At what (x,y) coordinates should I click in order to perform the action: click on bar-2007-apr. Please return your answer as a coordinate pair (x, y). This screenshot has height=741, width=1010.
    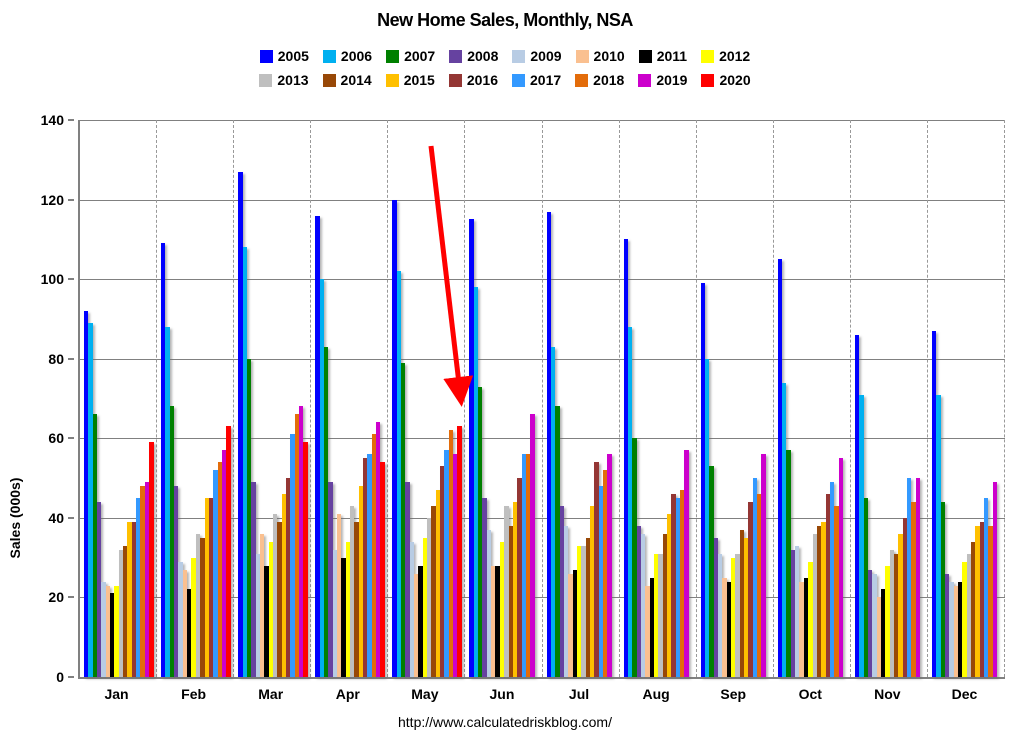
    Looking at the image, I should click on (326, 511).